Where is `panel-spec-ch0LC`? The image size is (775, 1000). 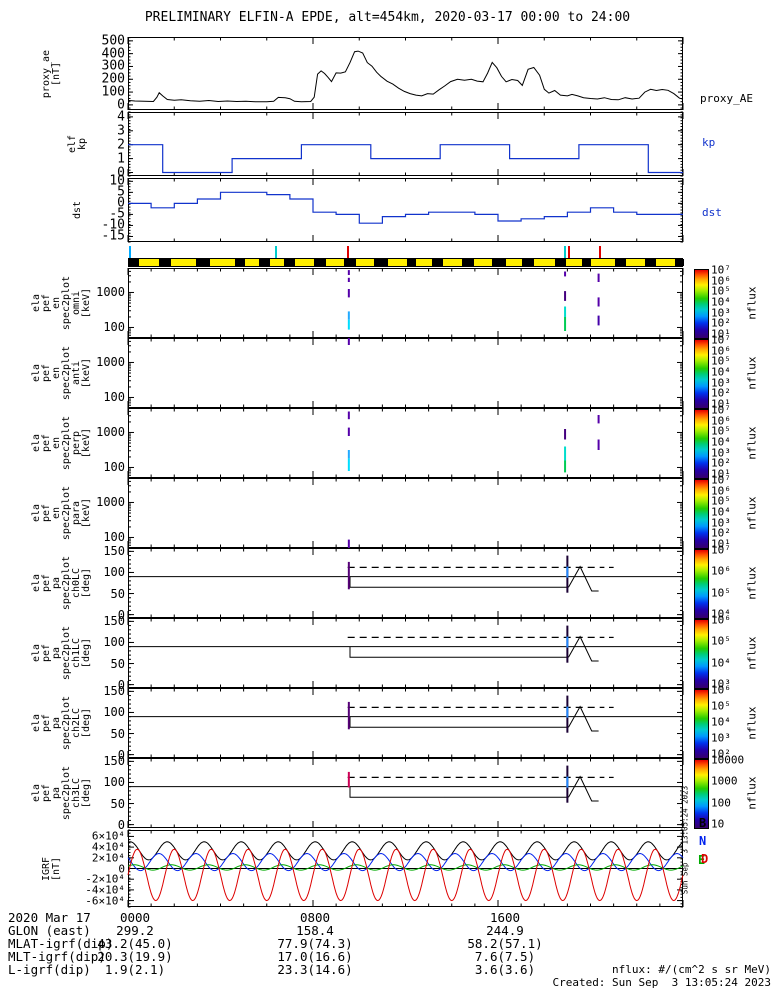
panel-spec-ch0LC is located at coordinates (405, 583).